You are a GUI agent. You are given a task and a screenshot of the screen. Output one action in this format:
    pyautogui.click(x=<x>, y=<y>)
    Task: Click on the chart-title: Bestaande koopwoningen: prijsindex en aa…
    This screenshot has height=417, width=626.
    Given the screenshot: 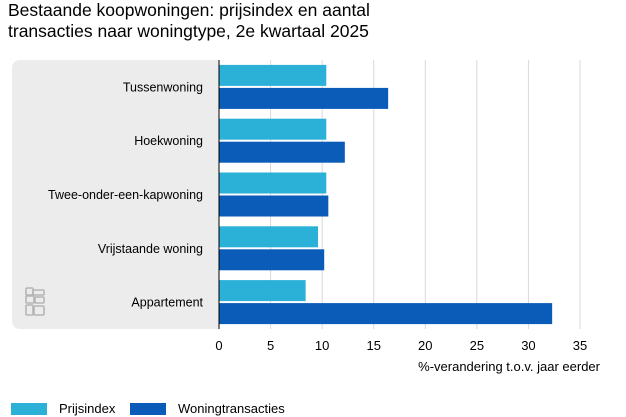 What is the action you would take?
    pyautogui.click(x=308, y=21)
    